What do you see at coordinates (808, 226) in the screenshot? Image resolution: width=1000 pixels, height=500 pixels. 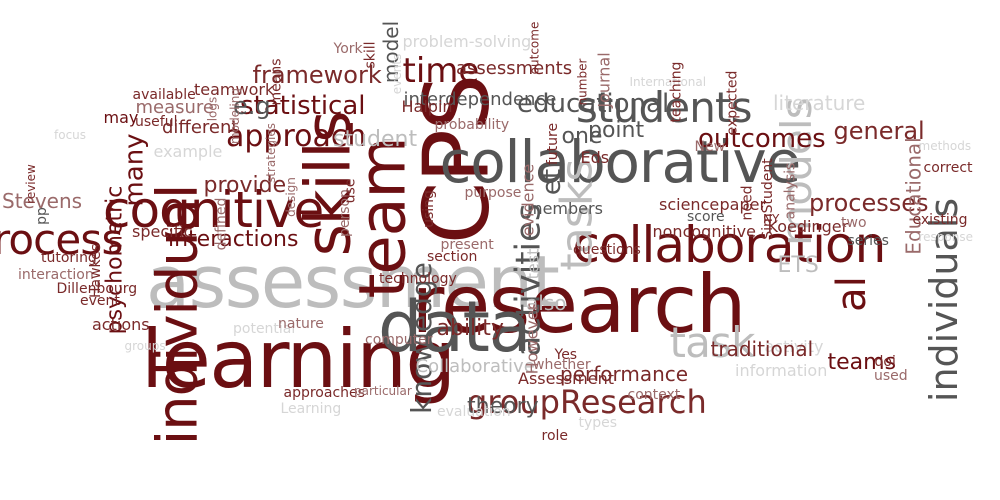 I see `word-koedinger: Koedinger` at bounding box center [808, 226].